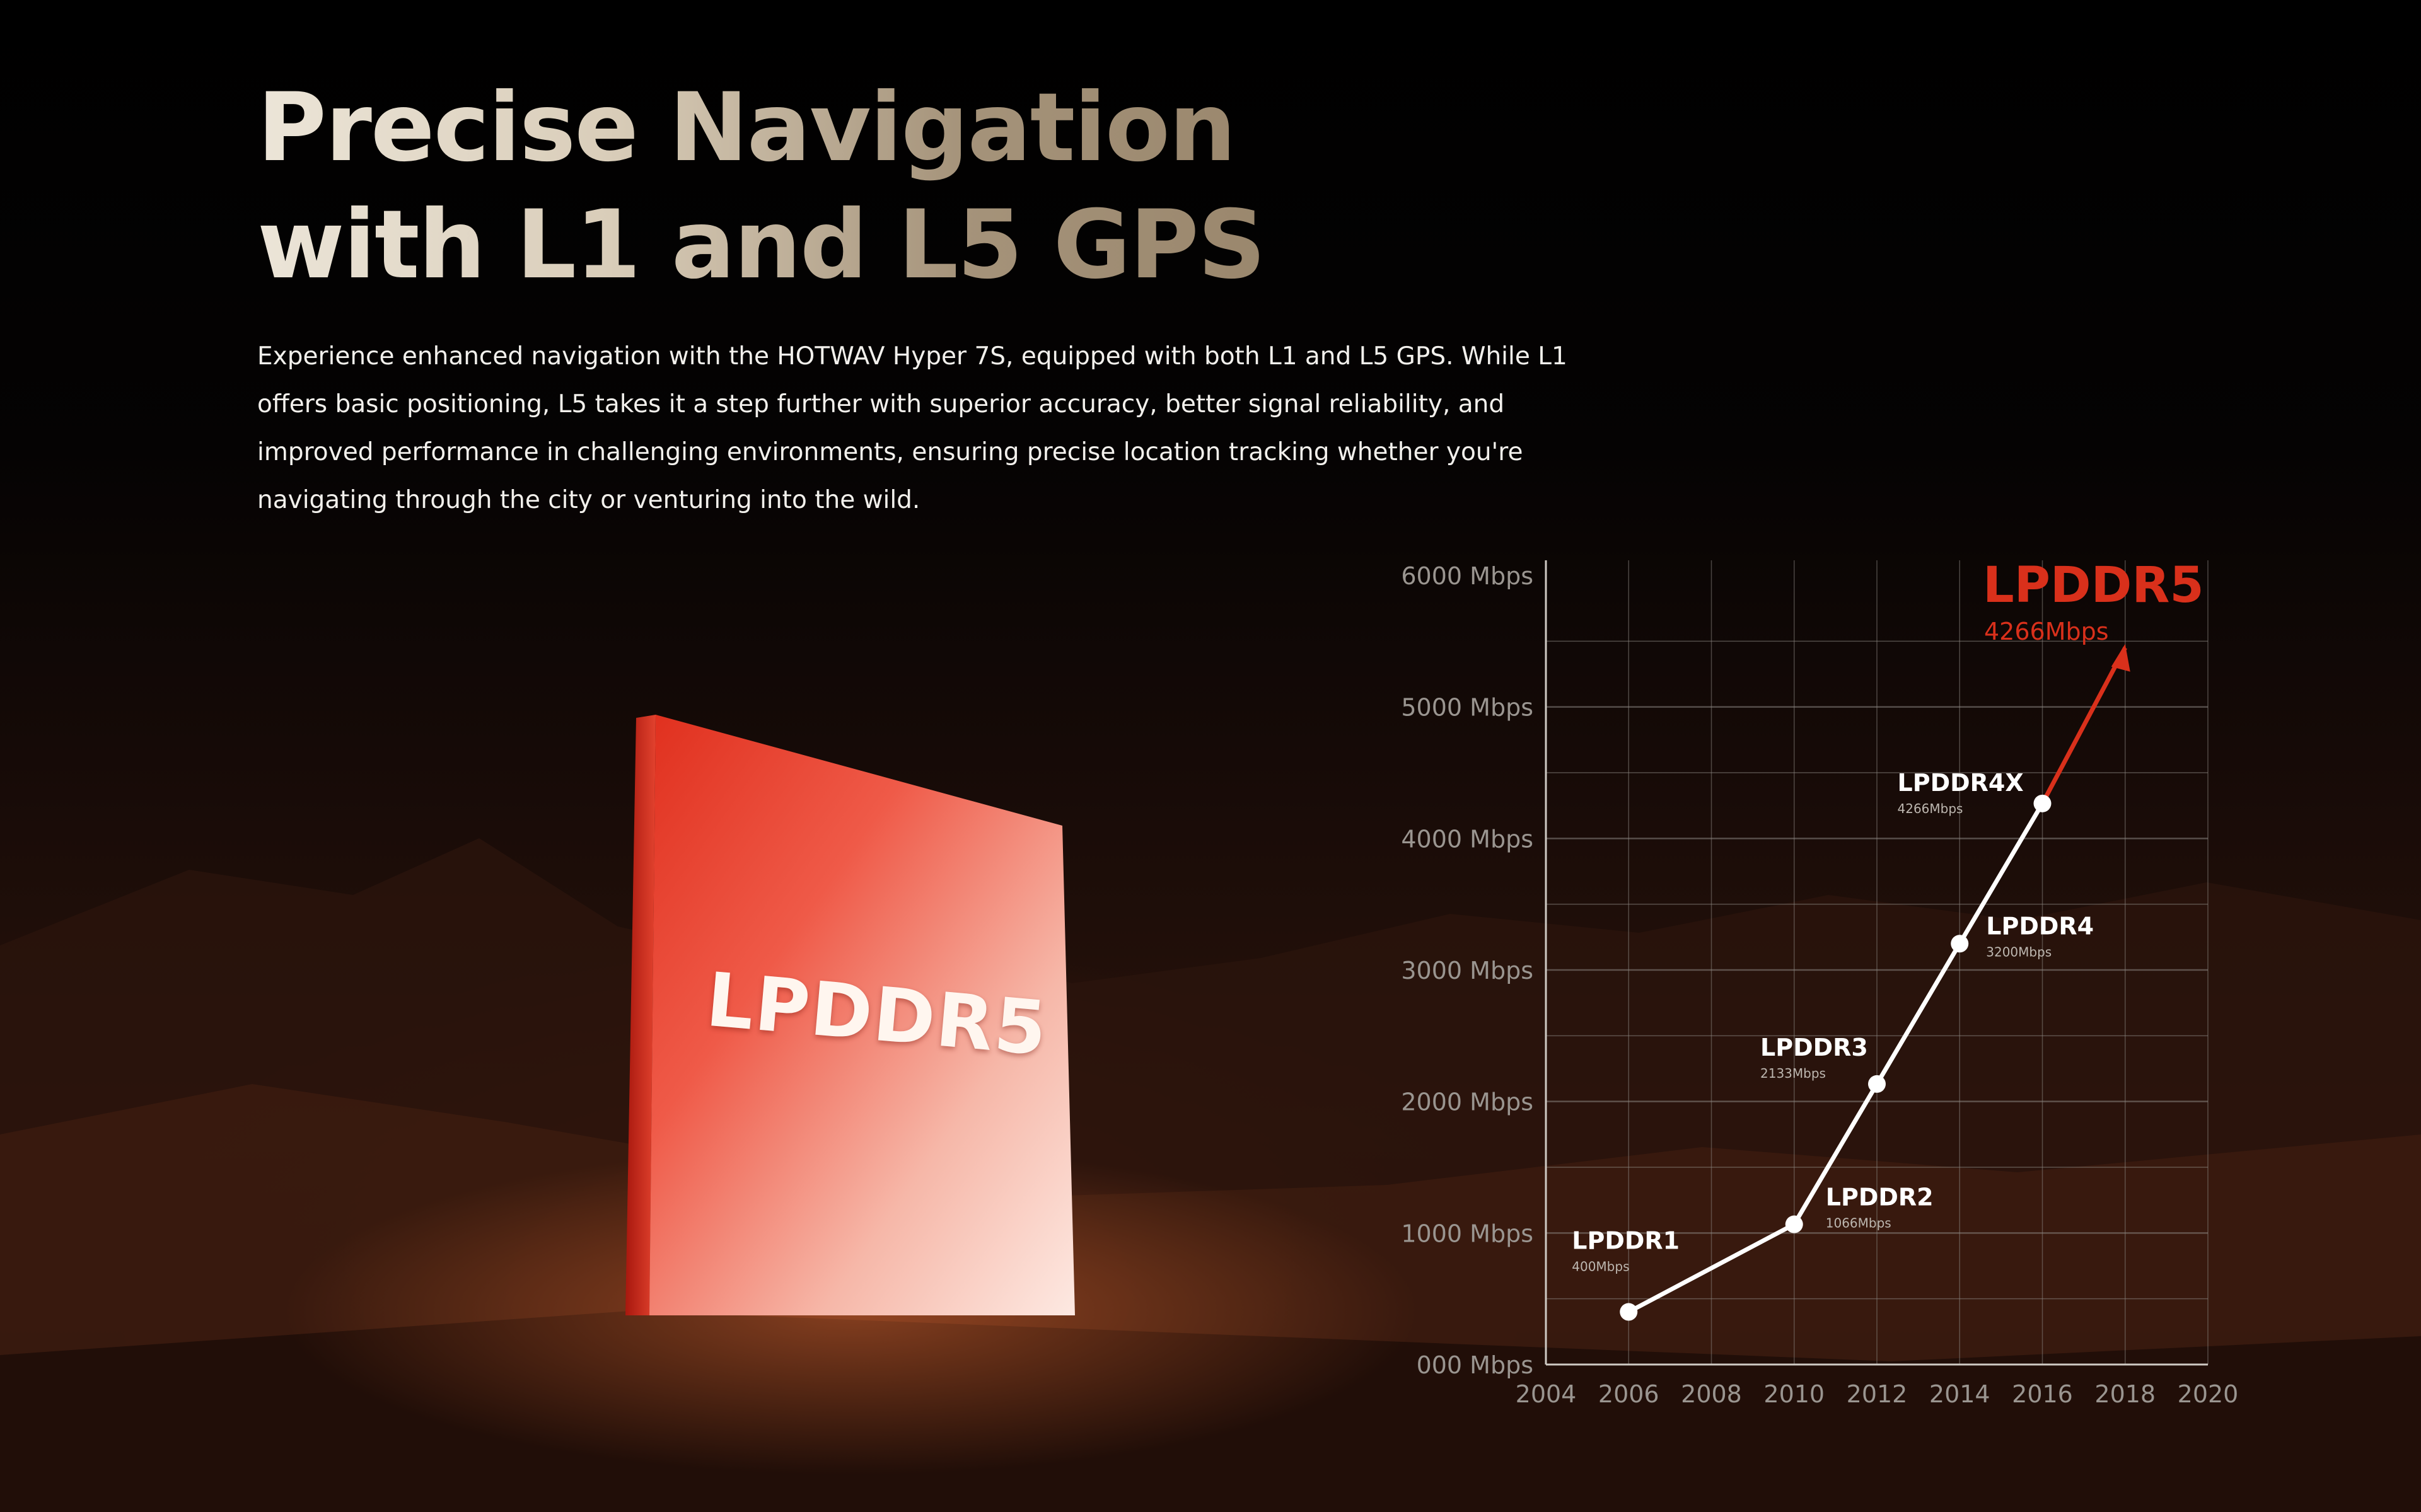 The height and width of the screenshot is (1512, 2421). I want to click on point-label: LPDDR2, so click(1880, 1197).